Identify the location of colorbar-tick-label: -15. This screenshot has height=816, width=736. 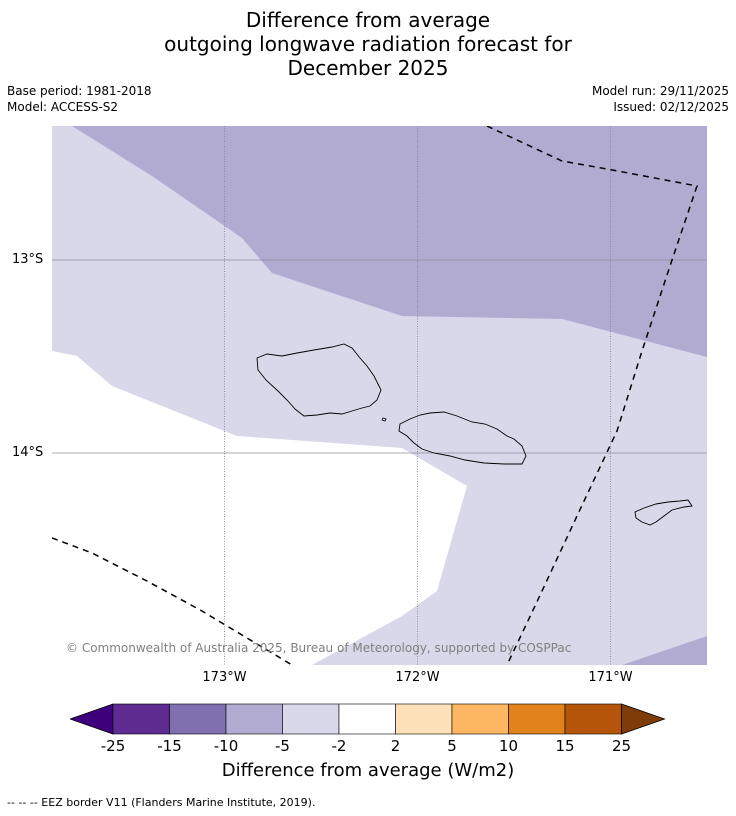
(169, 746).